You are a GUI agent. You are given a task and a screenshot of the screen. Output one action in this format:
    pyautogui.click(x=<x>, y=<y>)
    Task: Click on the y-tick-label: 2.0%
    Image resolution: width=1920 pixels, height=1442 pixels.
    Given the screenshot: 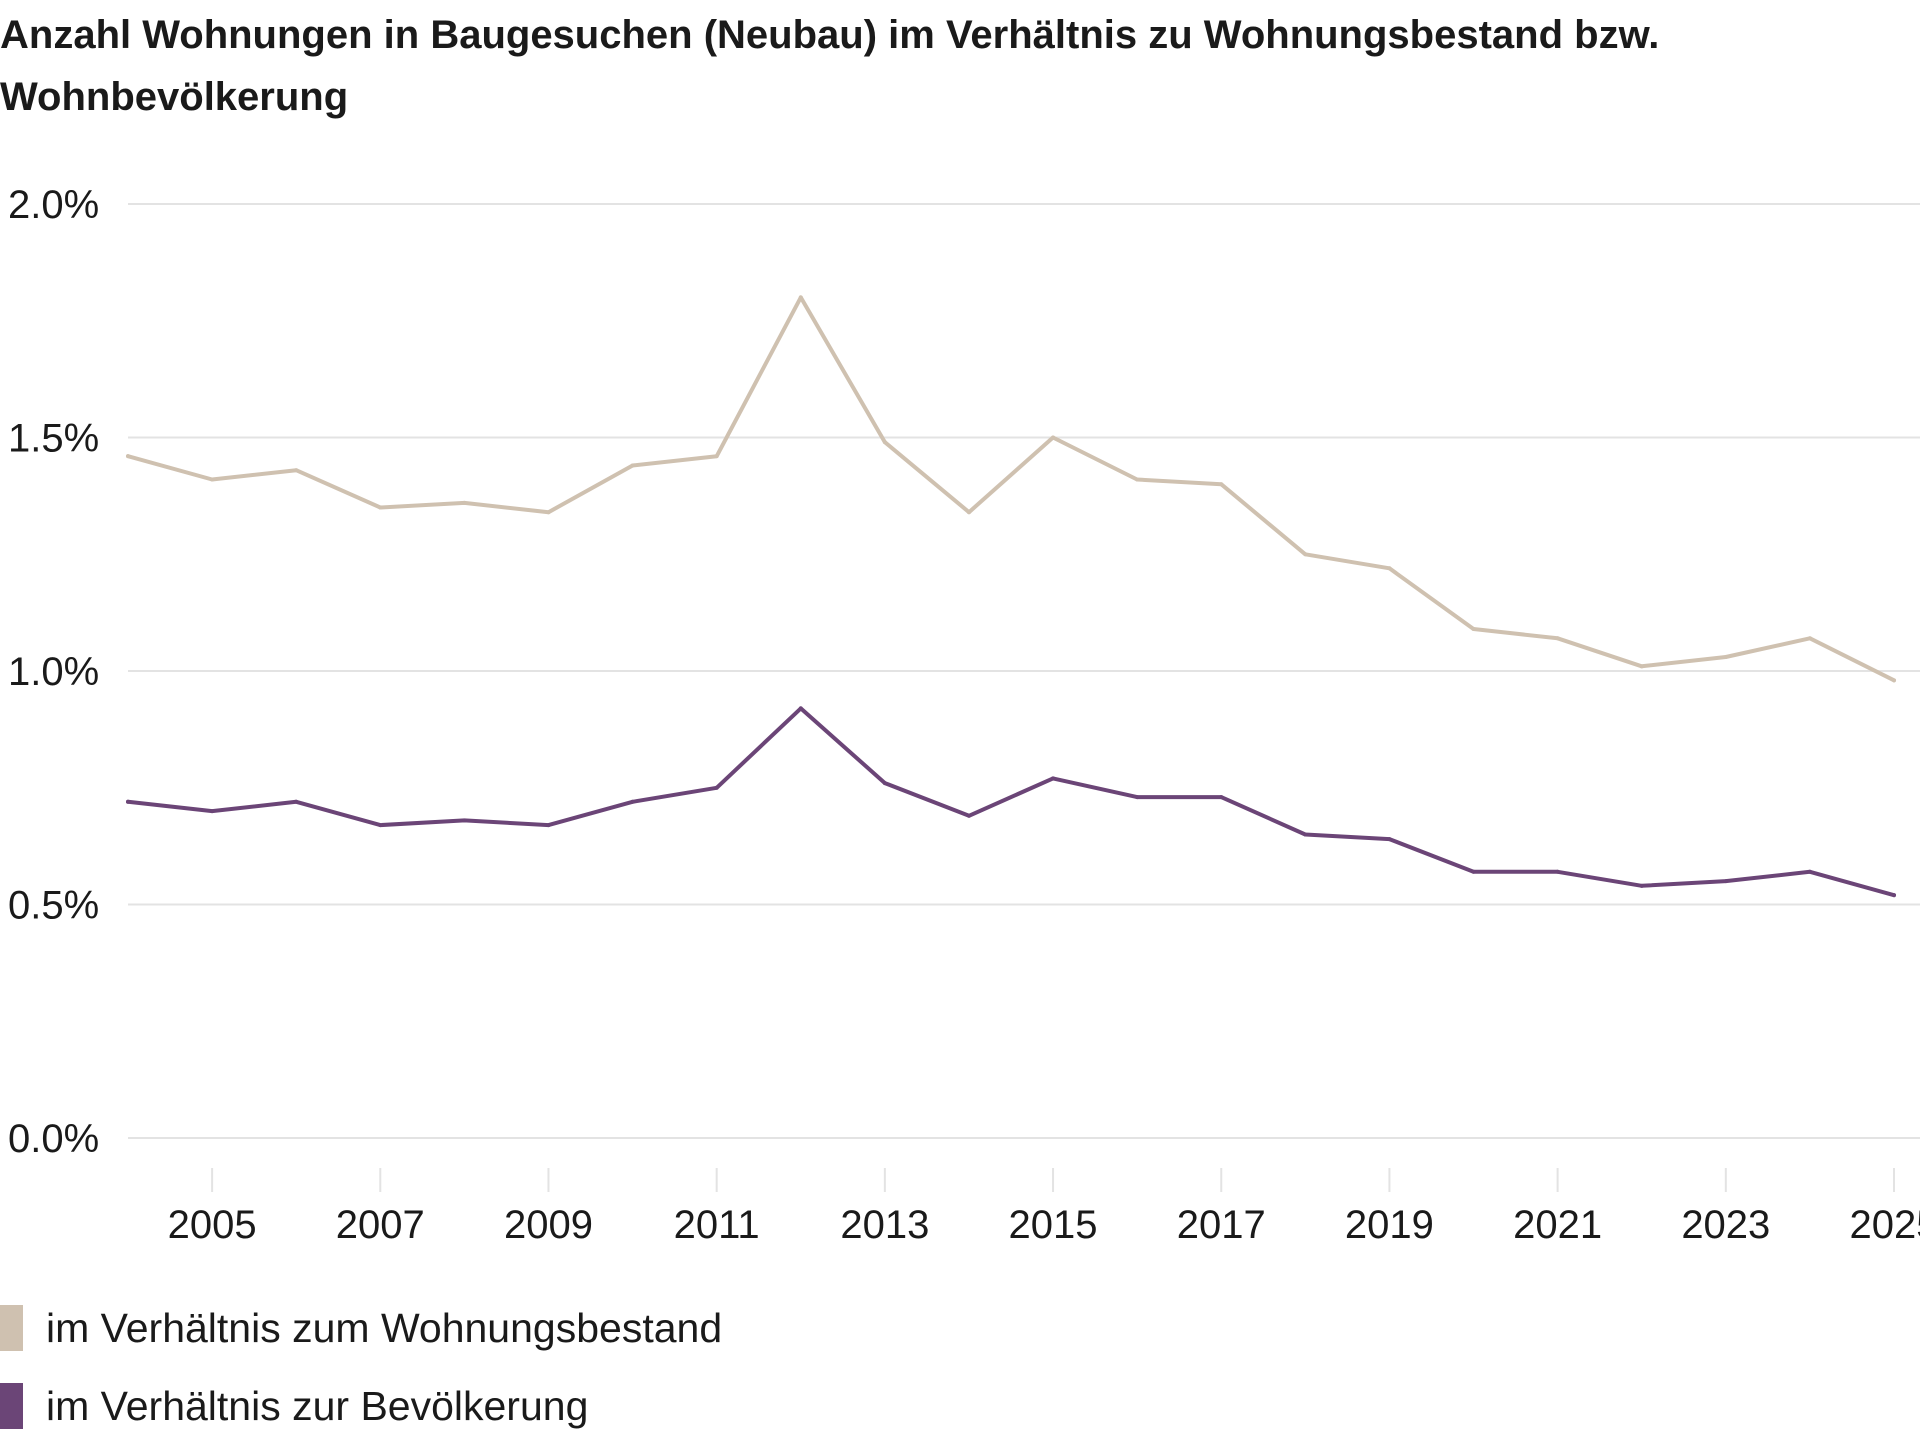 What is the action you would take?
    pyautogui.click(x=53, y=205)
    